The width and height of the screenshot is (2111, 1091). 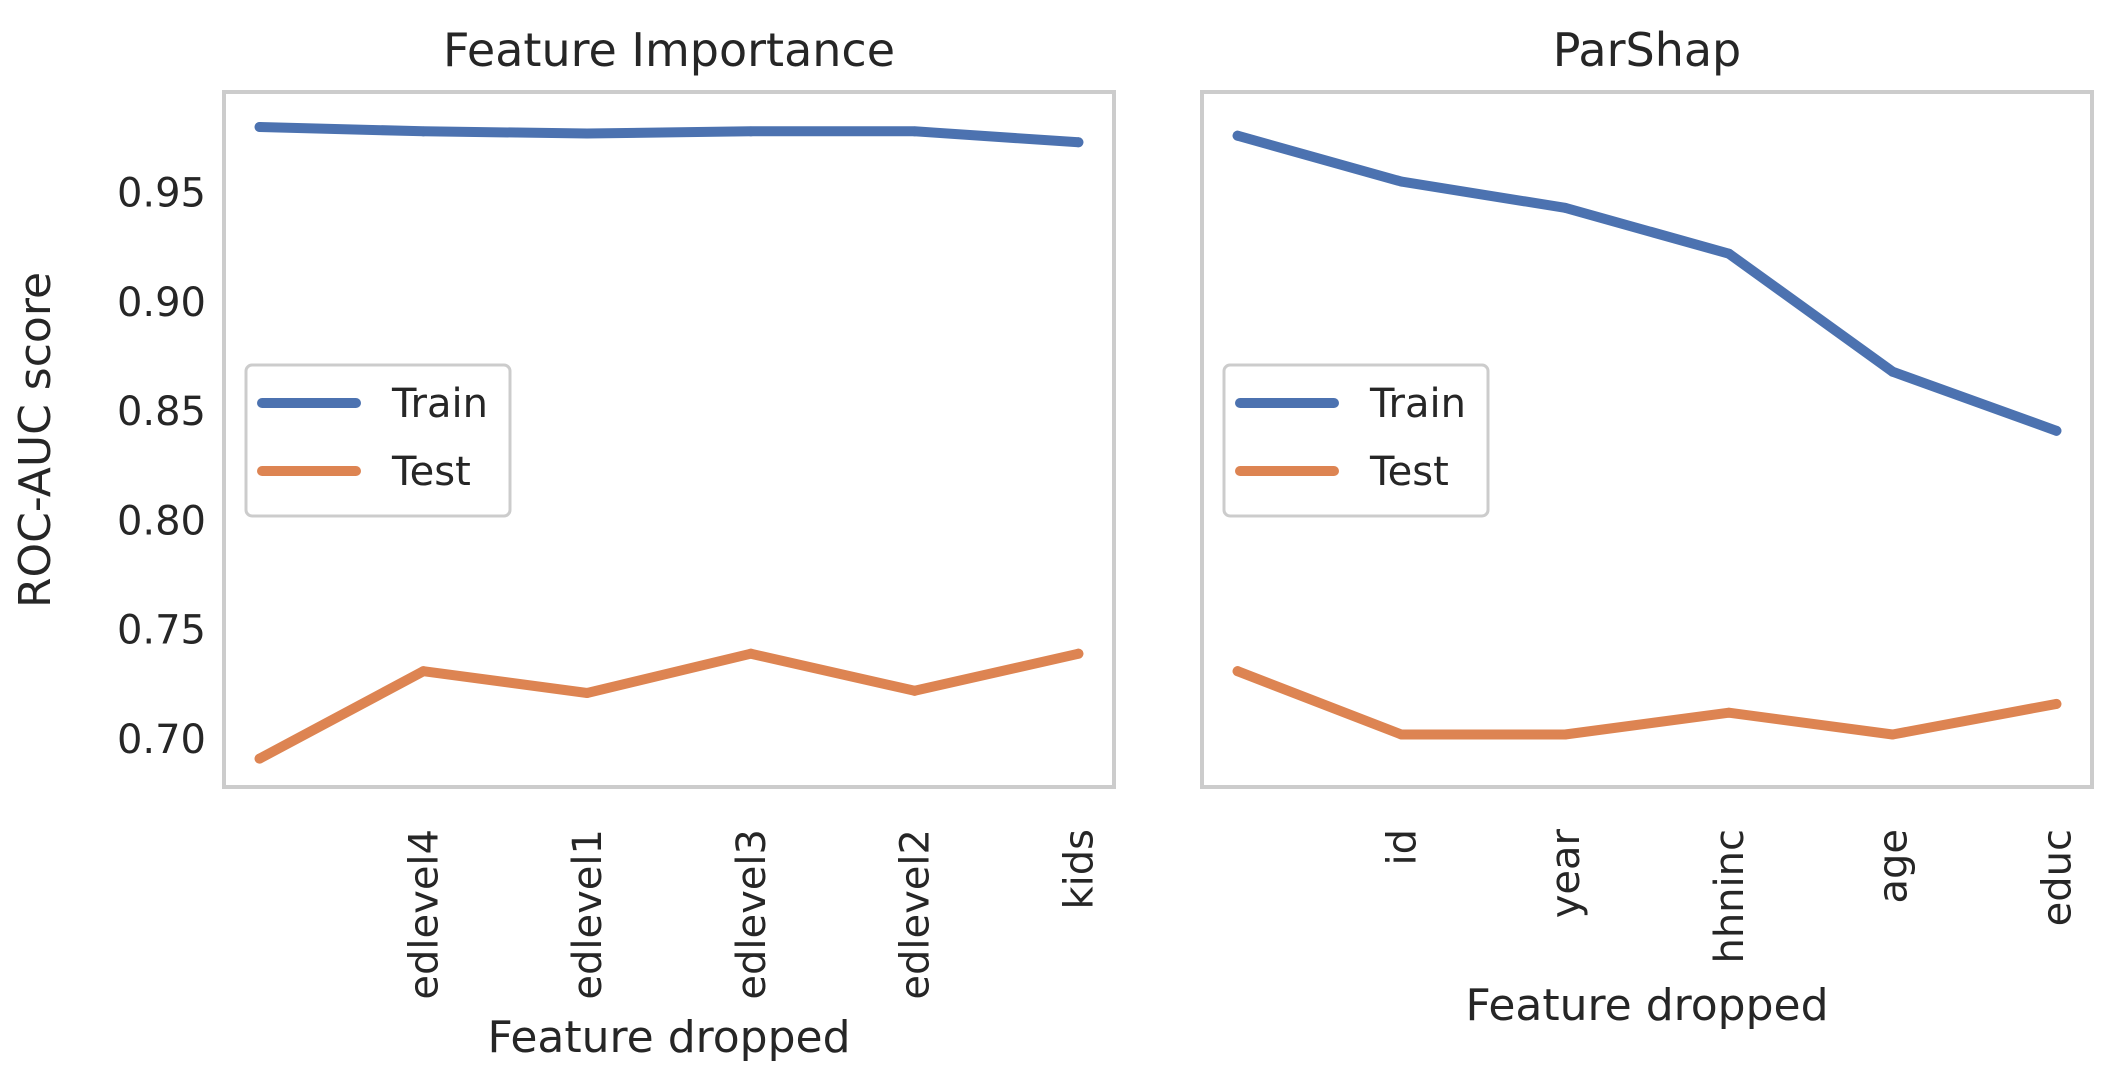 What do you see at coordinates (916, 914) in the screenshot?
I see `x-tick-label: edlevel2` at bounding box center [916, 914].